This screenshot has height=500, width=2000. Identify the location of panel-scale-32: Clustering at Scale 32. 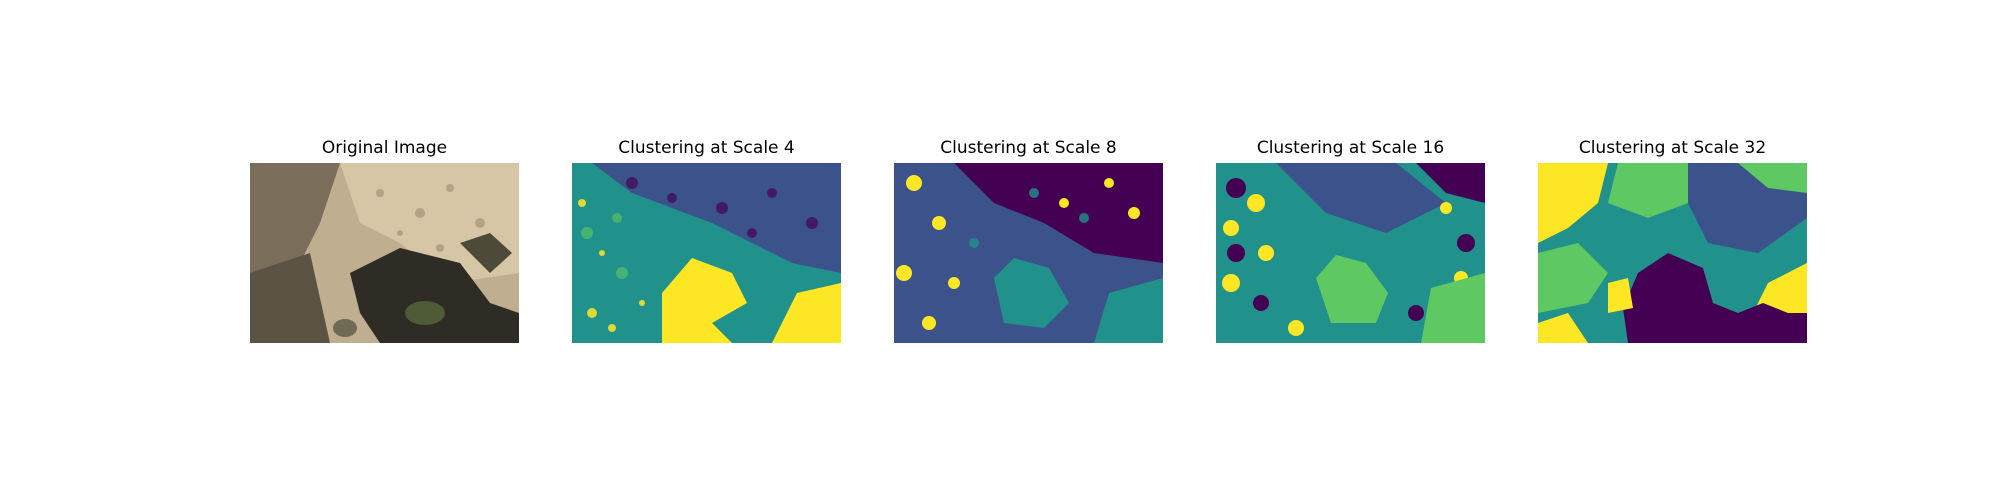
(1672, 241).